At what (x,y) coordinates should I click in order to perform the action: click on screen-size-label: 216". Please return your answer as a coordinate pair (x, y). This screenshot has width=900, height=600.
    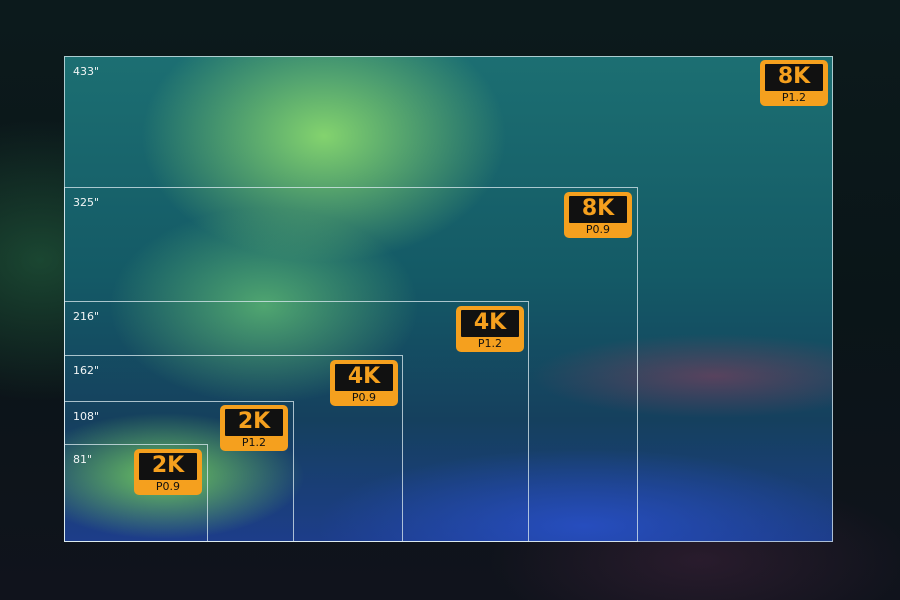
    Looking at the image, I should click on (86, 316).